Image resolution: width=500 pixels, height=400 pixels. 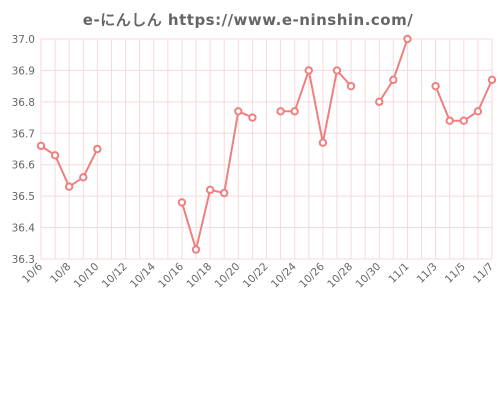 What do you see at coordinates (284, 275) in the screenshot?
I see `x-tick-label: 10/24` at bounding box center [284, 275].